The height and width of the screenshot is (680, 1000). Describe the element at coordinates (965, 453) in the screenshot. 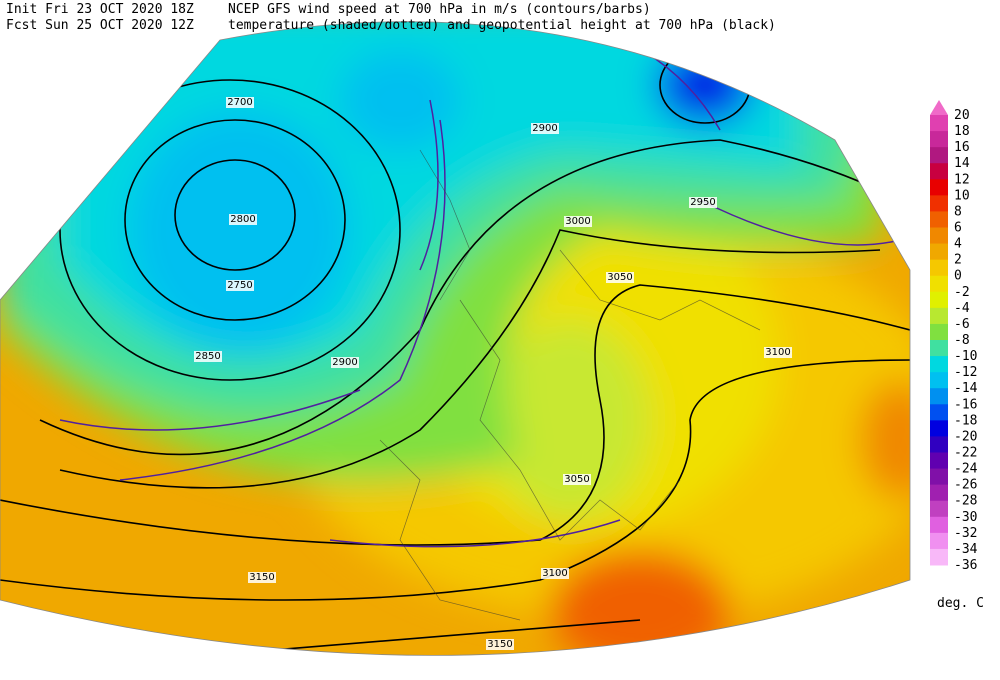

I see `colorbar-label: -22` at that location.